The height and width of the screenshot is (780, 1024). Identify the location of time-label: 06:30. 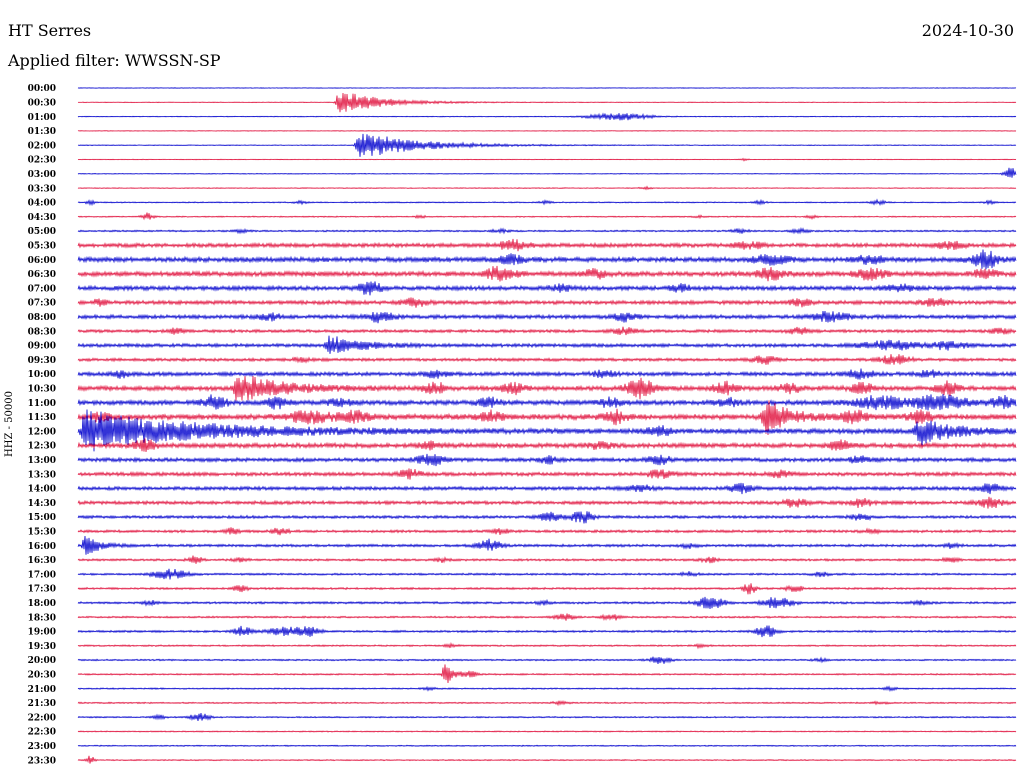
(42, 275).